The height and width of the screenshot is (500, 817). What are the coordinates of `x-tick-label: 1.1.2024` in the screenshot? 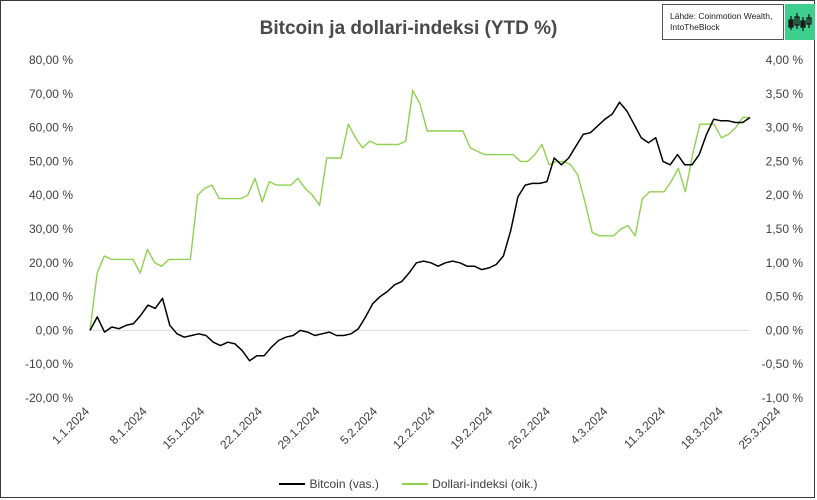 It's located at (70, 425).